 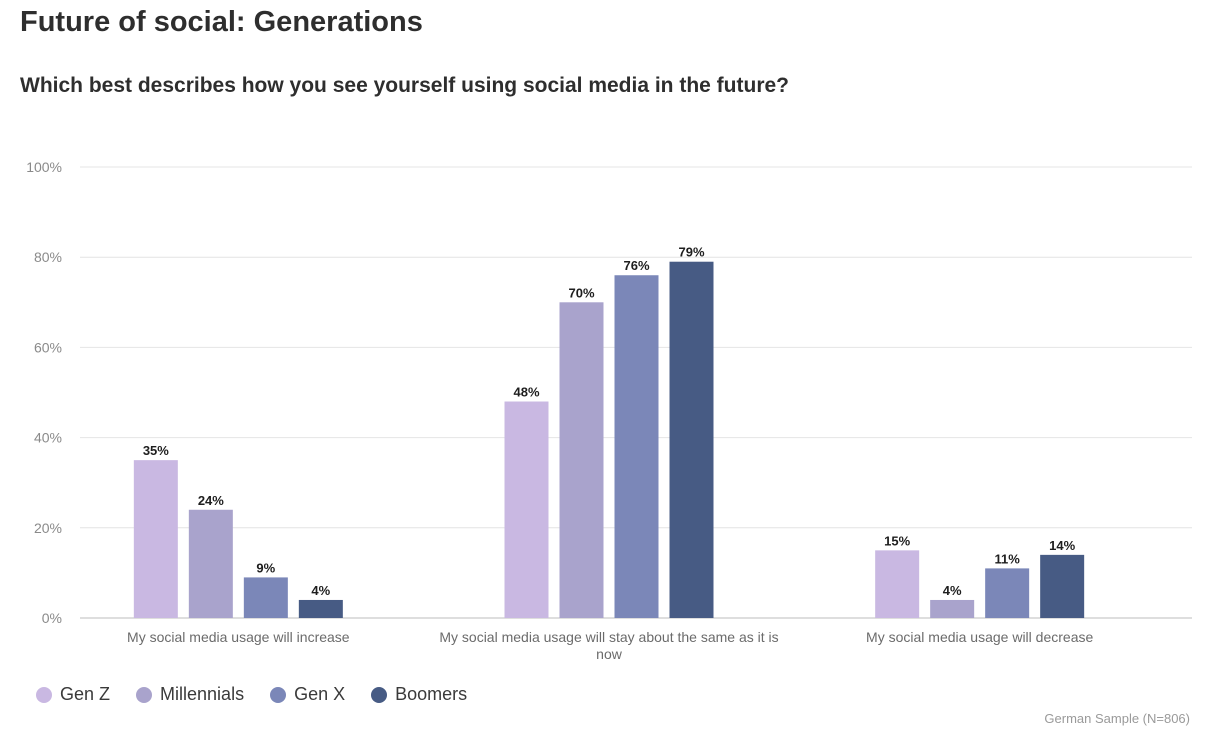 I want to click on y-tick-label: 20%, so click(x=48, y=528).